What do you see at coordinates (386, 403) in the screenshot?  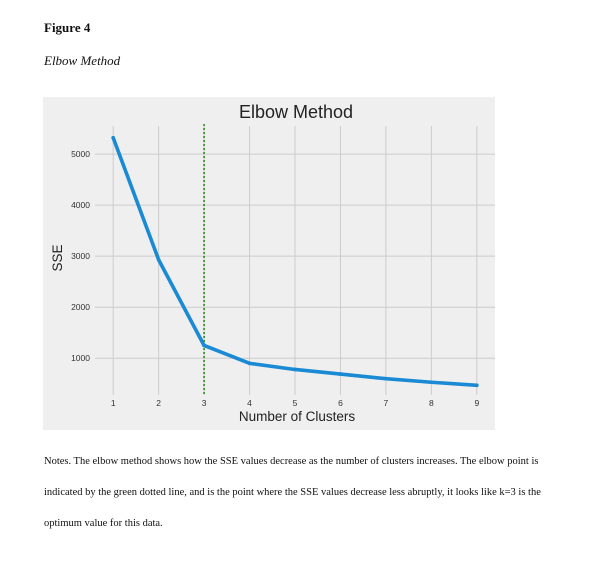 I see `x-tick-label: 7` at bounding box center [386, 403].